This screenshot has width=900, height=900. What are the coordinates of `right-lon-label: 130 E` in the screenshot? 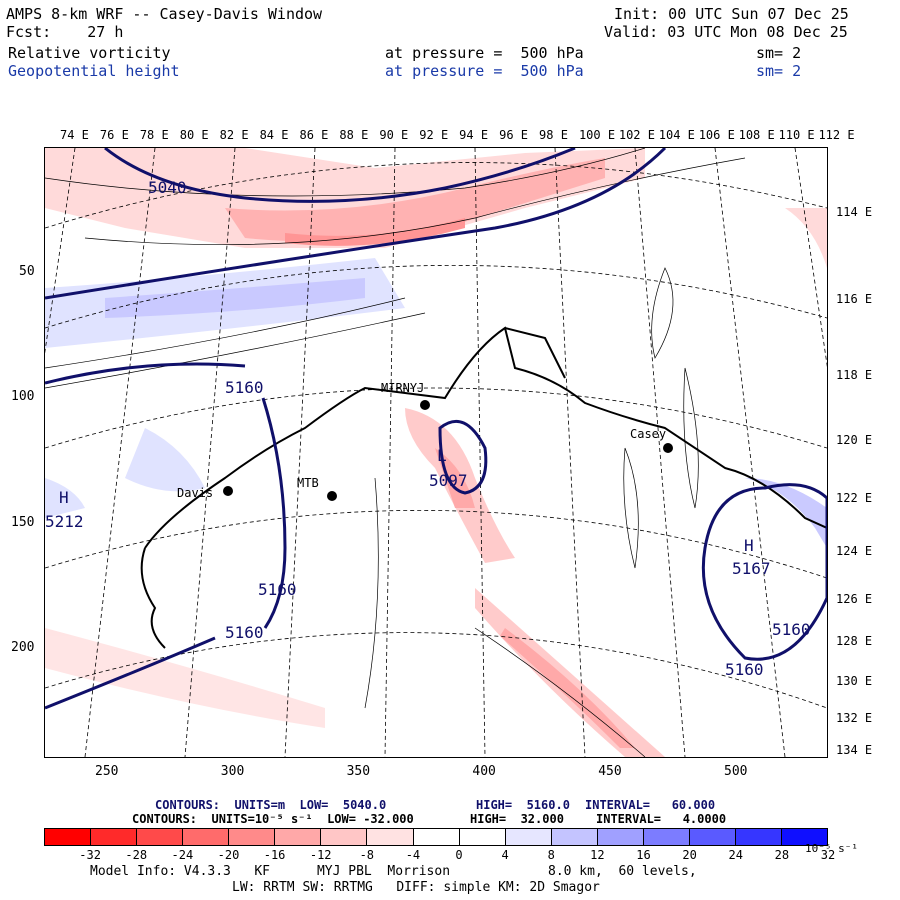 It's located at (854, 681).